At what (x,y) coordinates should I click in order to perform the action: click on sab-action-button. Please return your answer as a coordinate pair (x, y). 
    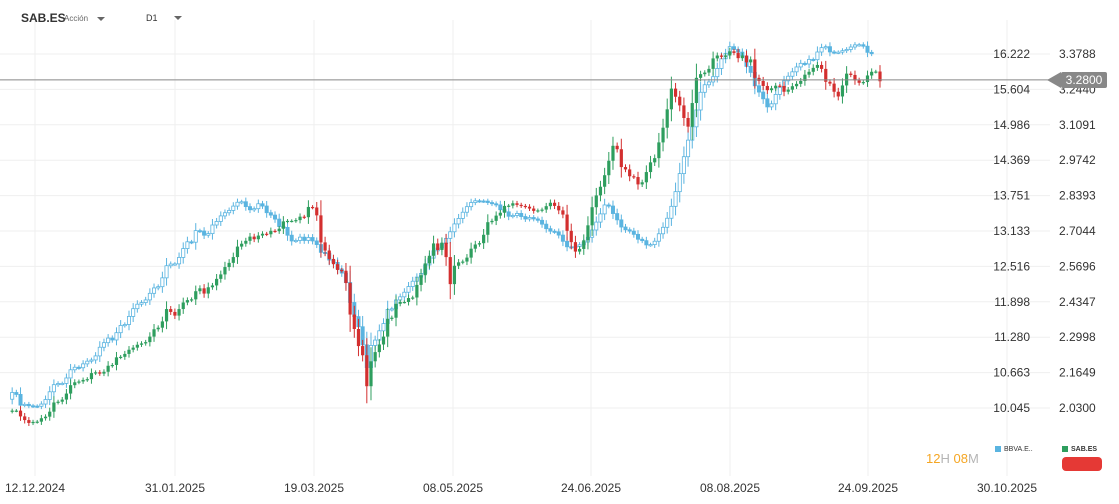
    Looking at the image, I should click on (1082, 464).